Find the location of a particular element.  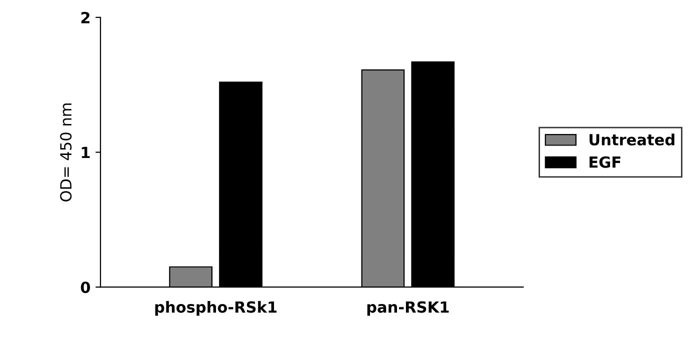

y-axis-title: OD= 450 nm is located at coordinates (66, 153).